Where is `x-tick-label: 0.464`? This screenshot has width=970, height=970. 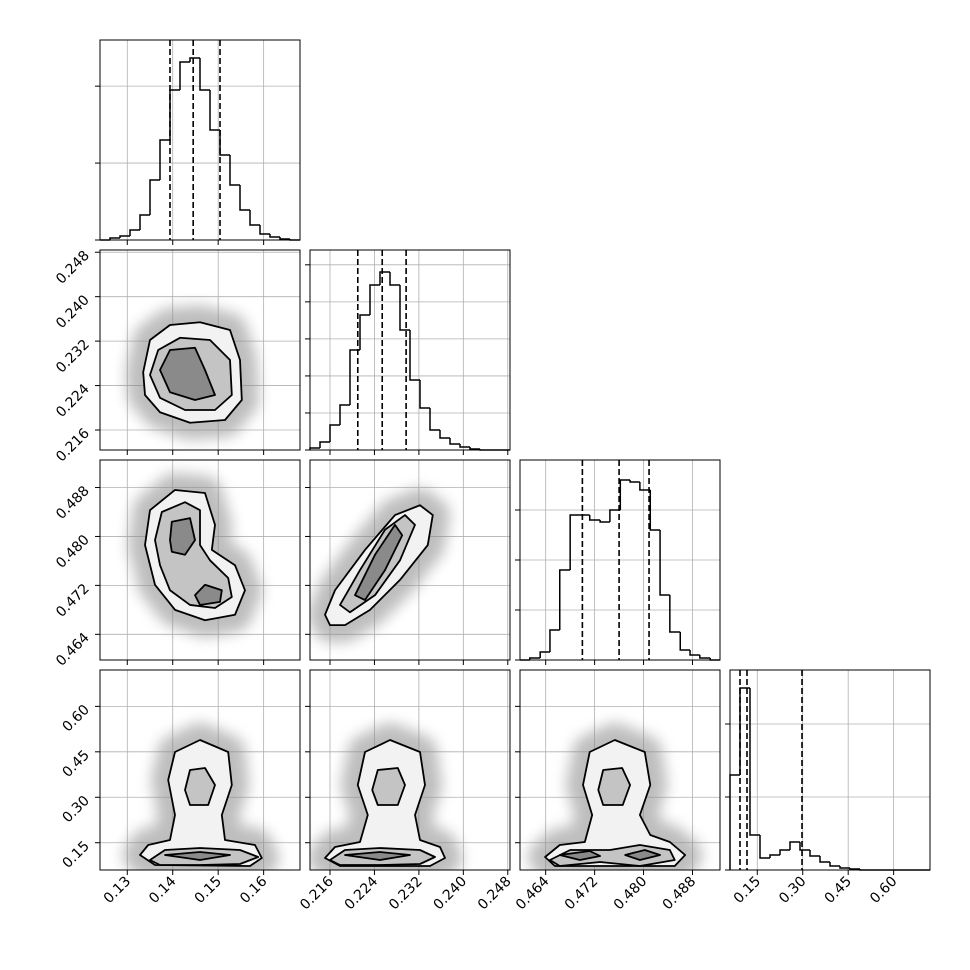
x-tick-label: 0.464 is located at coordinates (533, 893).